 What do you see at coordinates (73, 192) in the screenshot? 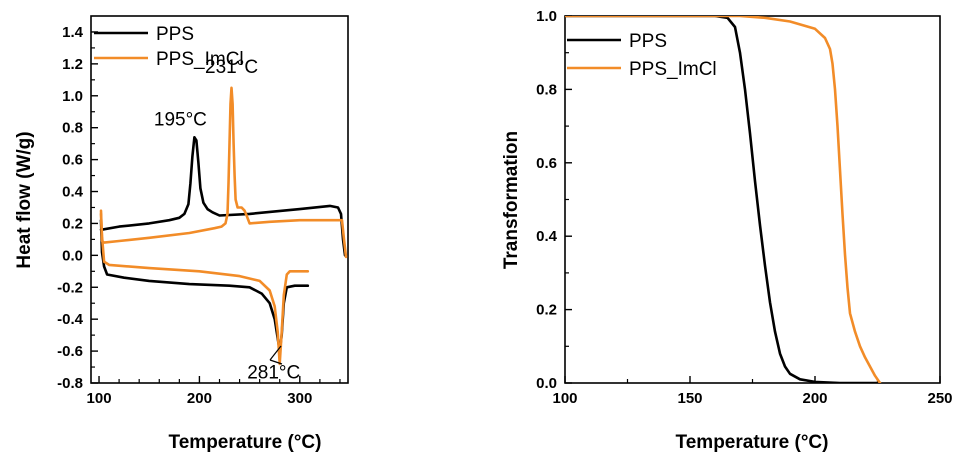
I see `heat-flow-y-tick-label: 0.4` at bounding box center [73, 192].